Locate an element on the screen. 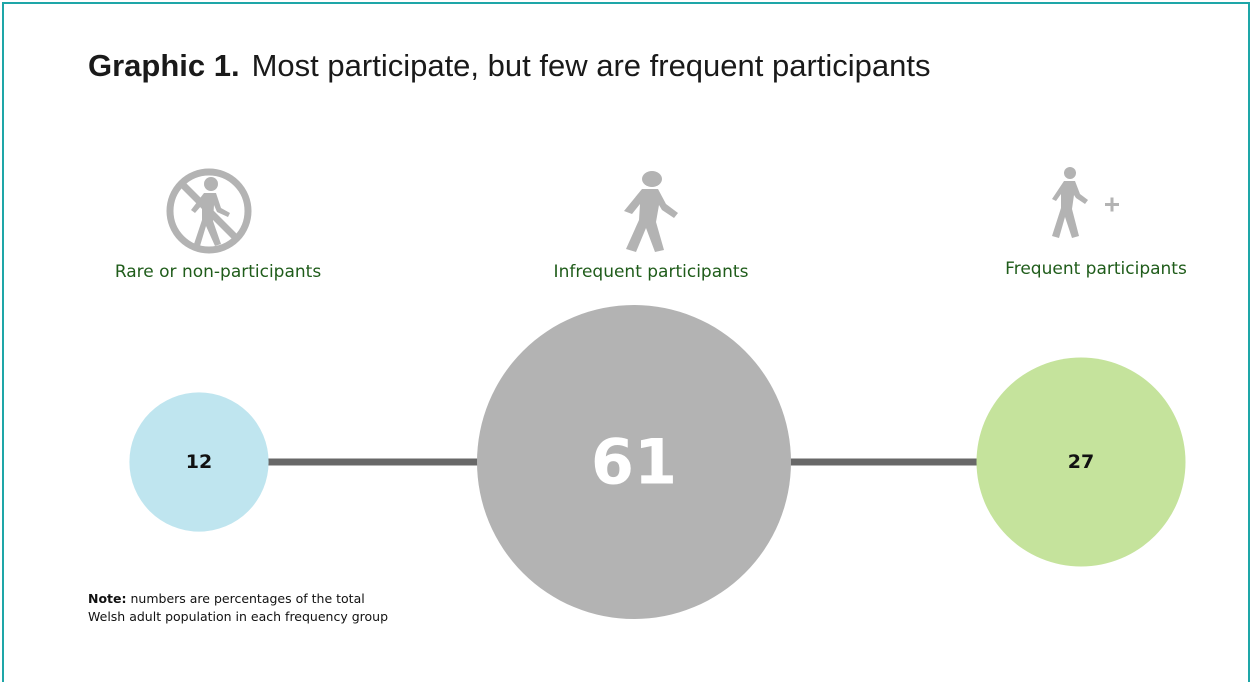  bubble-frequent is located at coordinates (1081, 462).